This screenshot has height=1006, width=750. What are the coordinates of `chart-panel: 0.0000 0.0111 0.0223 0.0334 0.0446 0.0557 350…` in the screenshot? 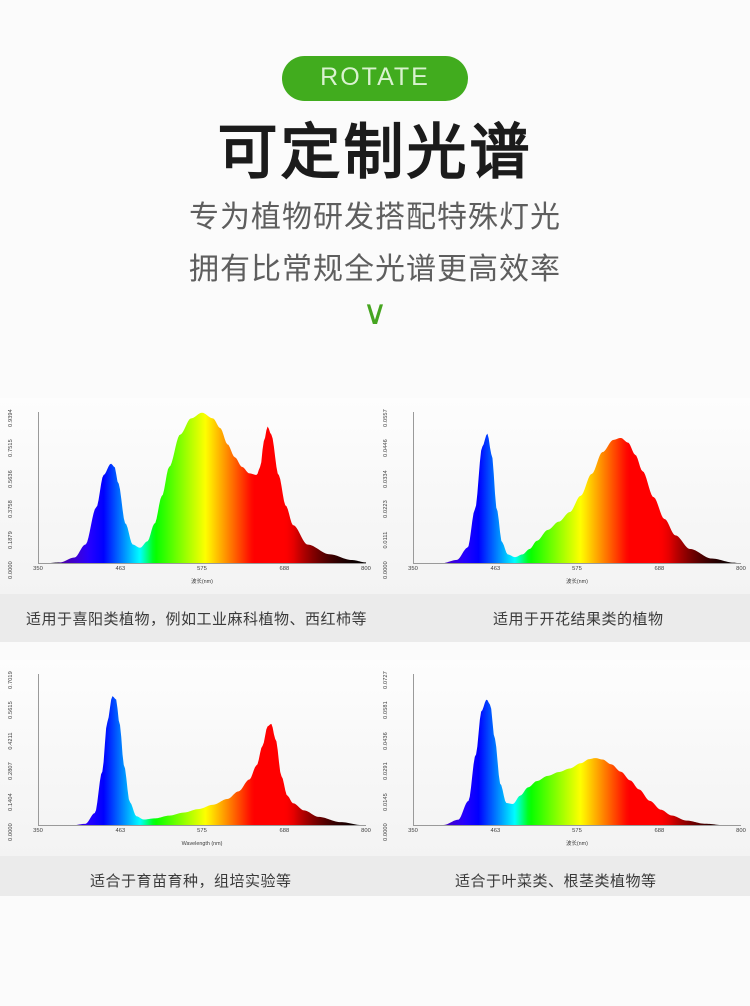 It's located at (562, 496).